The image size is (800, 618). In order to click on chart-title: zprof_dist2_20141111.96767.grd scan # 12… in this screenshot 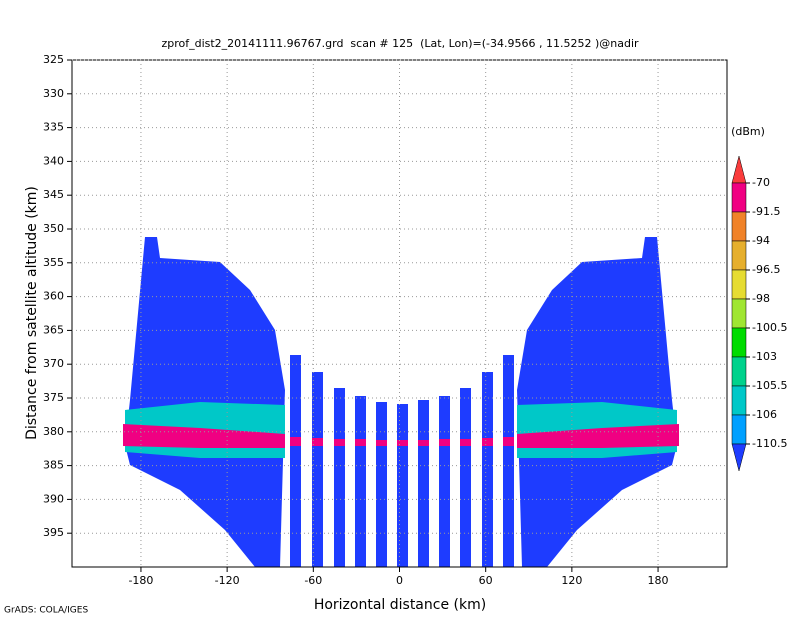, I will do `click(400, 43)`.